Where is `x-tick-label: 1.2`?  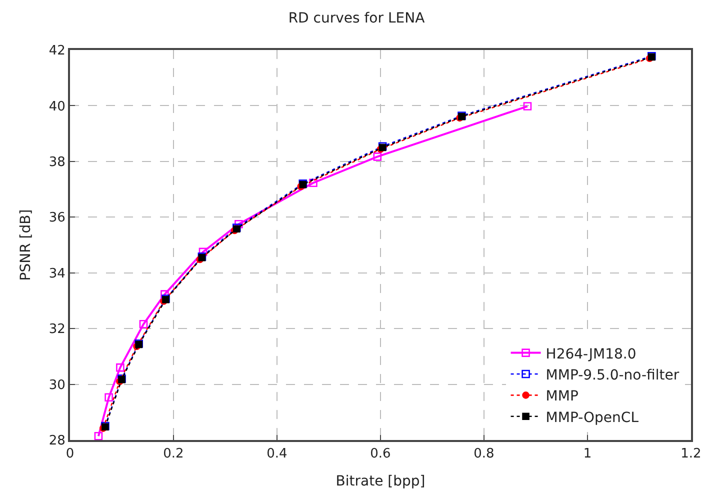
x-tick-label: 1.2 is located at coordinates (691, 454).